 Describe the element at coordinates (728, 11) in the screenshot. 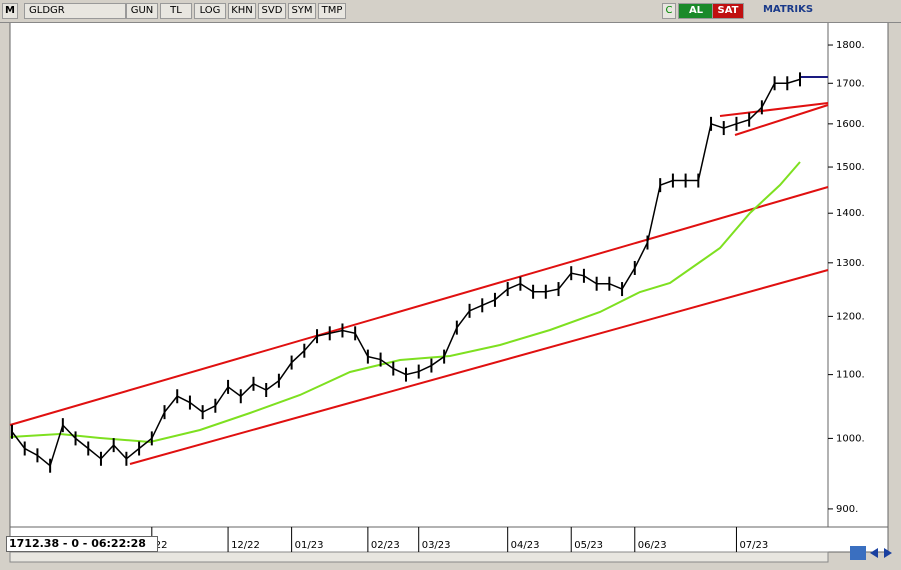

I see `sell-button: SAT` at that location.